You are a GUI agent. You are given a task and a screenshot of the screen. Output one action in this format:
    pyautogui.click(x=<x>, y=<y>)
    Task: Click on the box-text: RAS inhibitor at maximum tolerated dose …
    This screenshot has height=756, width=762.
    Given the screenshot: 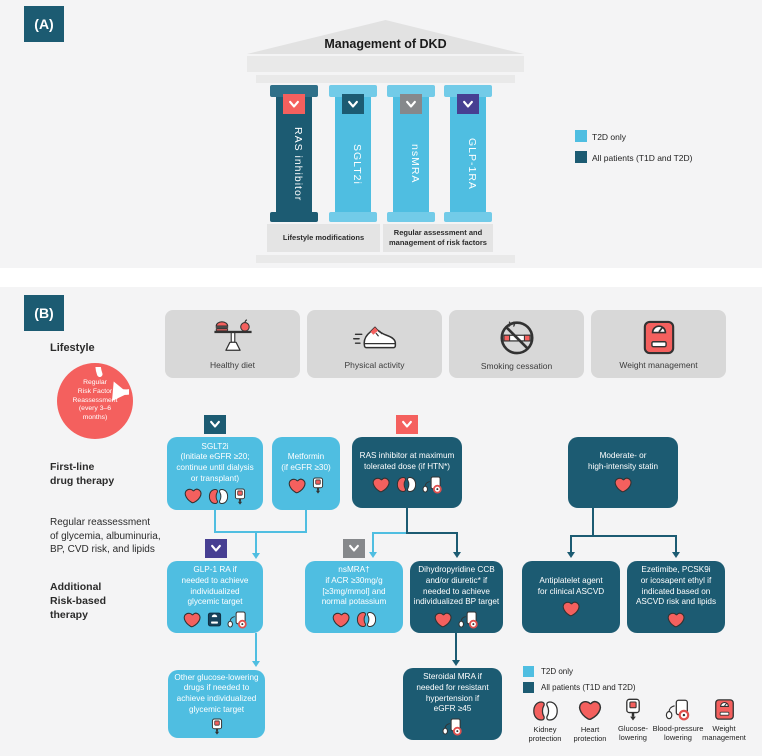 What is the action you would take?
    pyautogui.click(x=407, y=461)
    